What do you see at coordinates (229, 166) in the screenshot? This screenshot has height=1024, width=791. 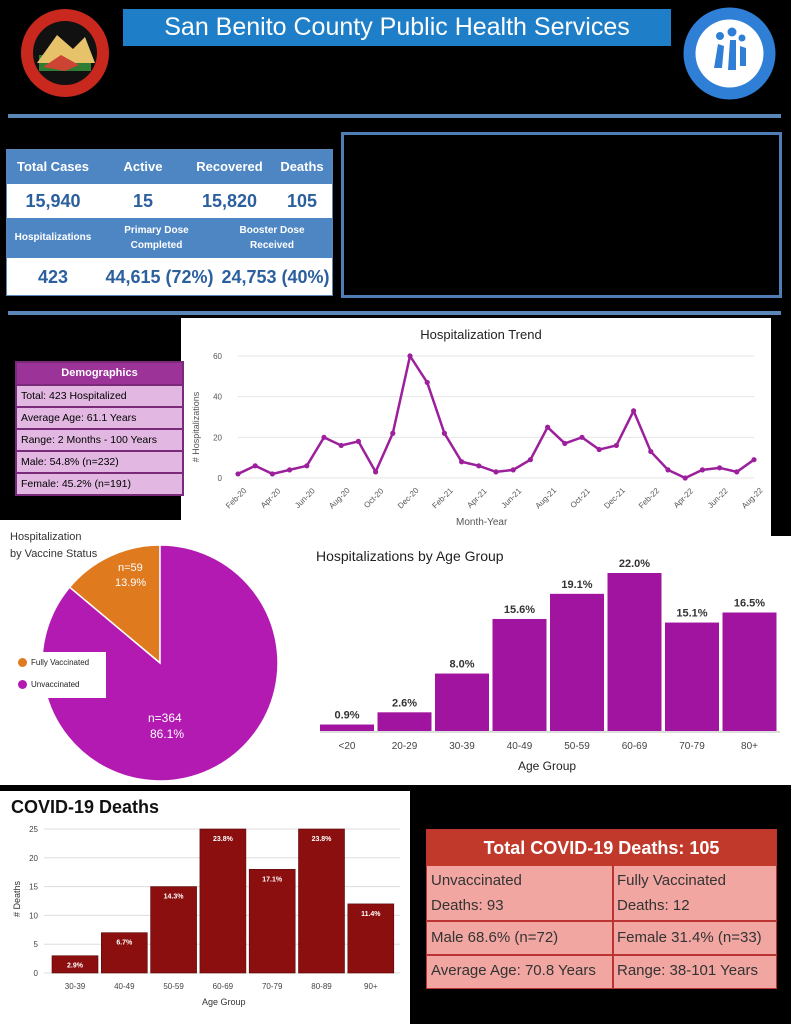 I see `header-recovered: Recovered` at bounding box center [229, 166].